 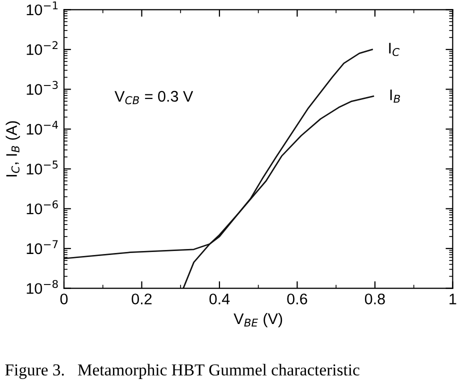 What do you see at coordinates (42, 87) in the screenshot?
I see `y-tick-label: 10$^{−3}$` at bounding box center [42, 87].